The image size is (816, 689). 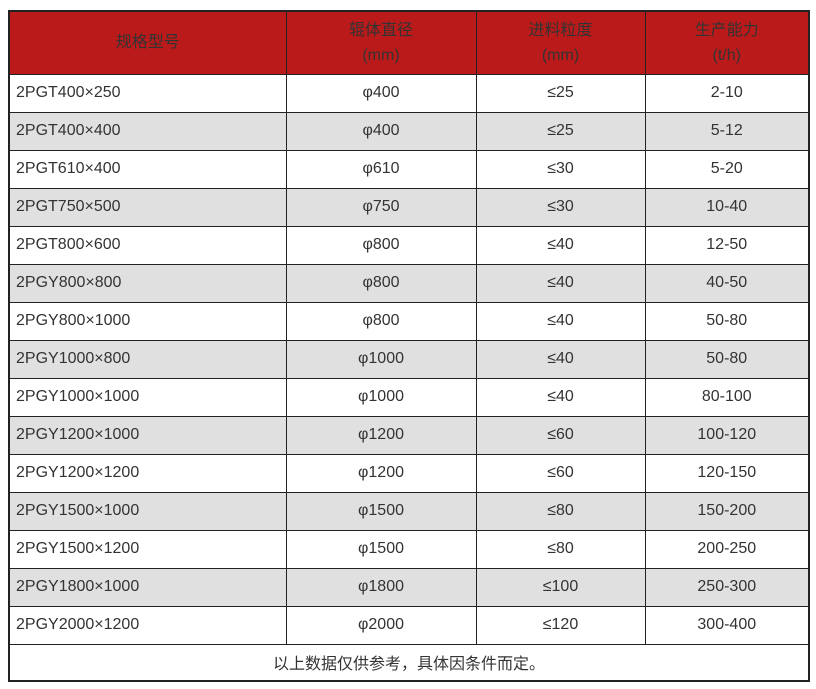 What do you see at coordinates (147, 93) in the screenshot?
I see `model-cell: 2PGT400×250` at bounding box center [147, 93].